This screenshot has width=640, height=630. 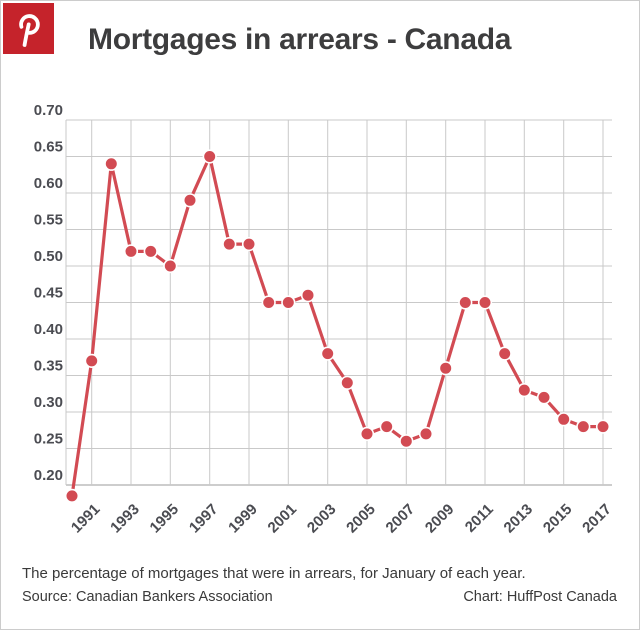 I want to click on svg-text: 1997, so click(x=204, y=519).